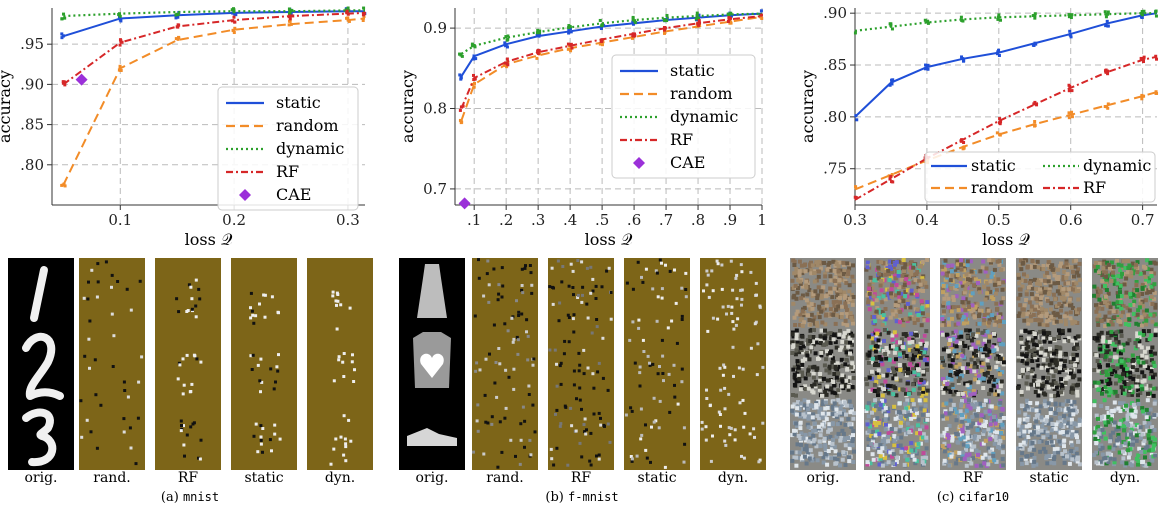 The height and width of the screenshot is (510, 1163). What do you see at coordinates (43, 366) in the screenshot?
I see `mnist-orig-strip-svg` at bounding box center [43, 366].